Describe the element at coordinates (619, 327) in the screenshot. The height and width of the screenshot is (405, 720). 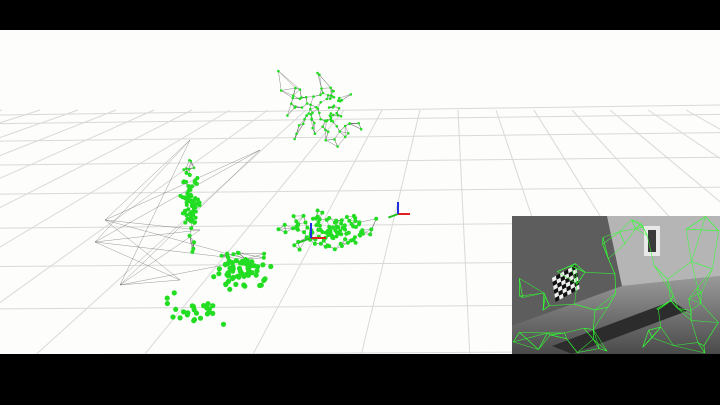
I see `floor-mat` at that location.